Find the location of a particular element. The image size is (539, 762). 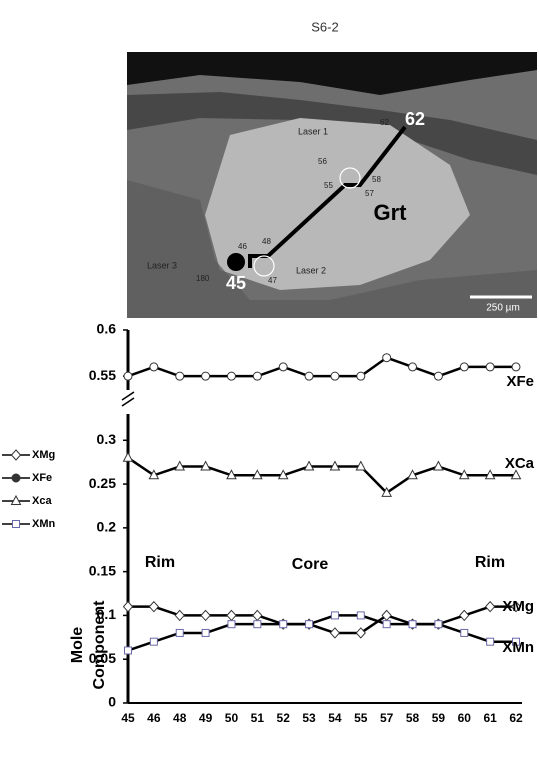

y-tick-label: 0.1 is located at coordinates (107, 614).